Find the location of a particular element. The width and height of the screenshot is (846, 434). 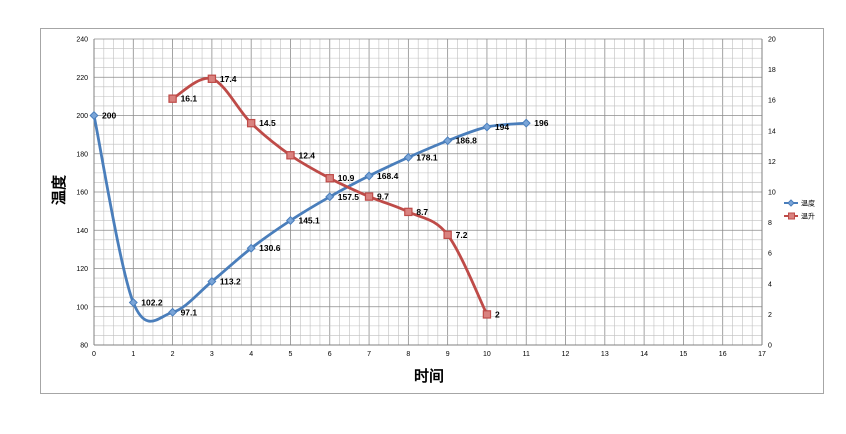

legend-label: 温升 is located at coordinates (808, 216).